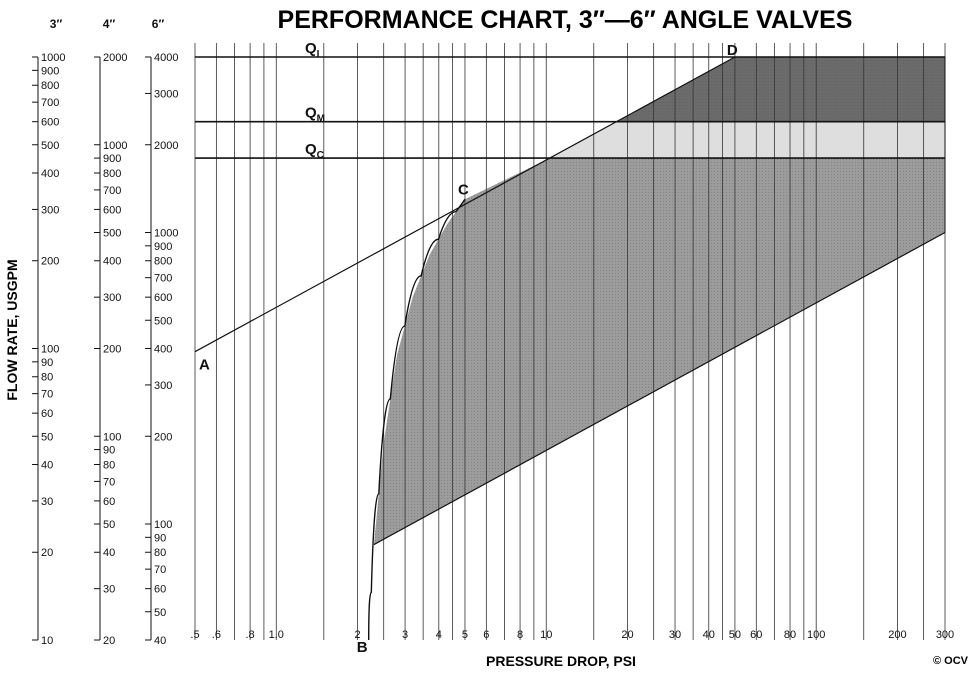 This screenshot has width=979, height=675. What do you see at coordinates (627, 635) in the screenshot?
I see `x-tick-label: 20` at bounding box center [627, 635].